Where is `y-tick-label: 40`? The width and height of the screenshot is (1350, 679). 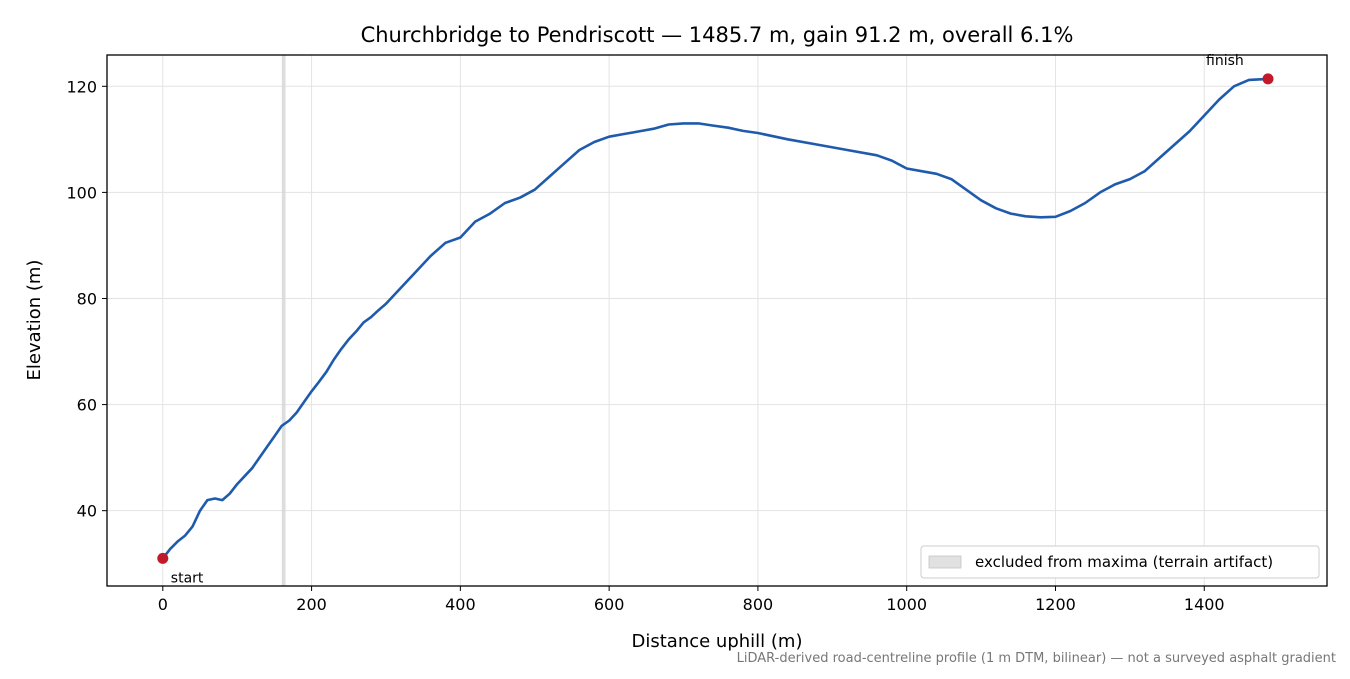 y-tick-label: 40 is located at coordinates (87, 511).